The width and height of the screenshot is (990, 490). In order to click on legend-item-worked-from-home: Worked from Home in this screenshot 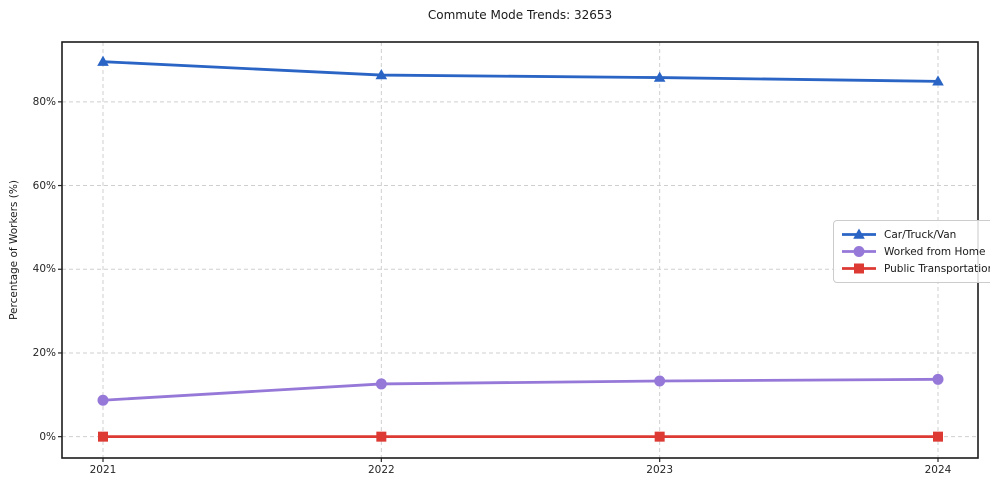, I will do `click(916, 251)`.